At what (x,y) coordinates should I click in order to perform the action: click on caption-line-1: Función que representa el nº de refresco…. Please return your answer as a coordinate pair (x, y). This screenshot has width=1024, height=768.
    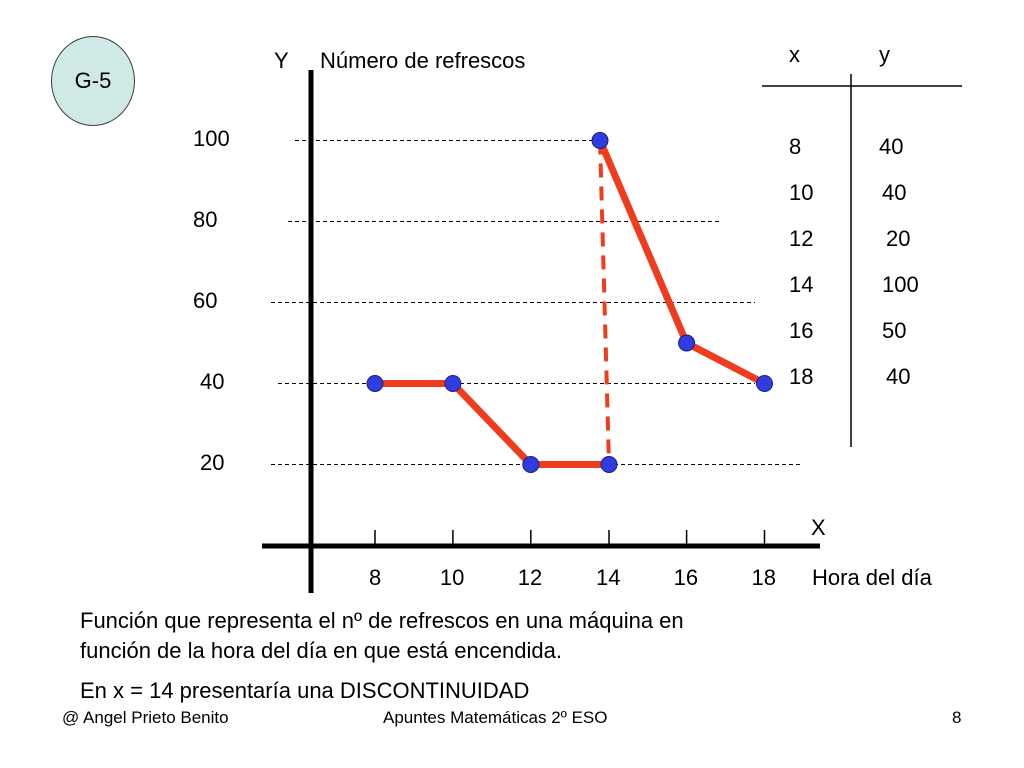
    Looking at the image, I should click on (382, 620).